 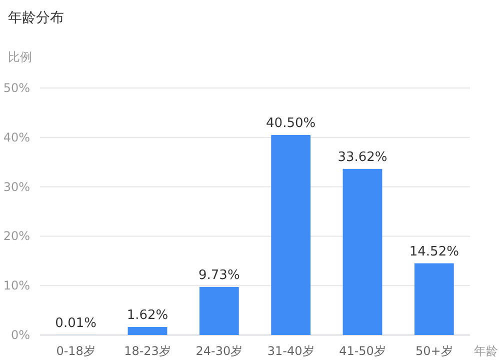 I want to click on data-label: 14.52%, so click(x=434, y=252).